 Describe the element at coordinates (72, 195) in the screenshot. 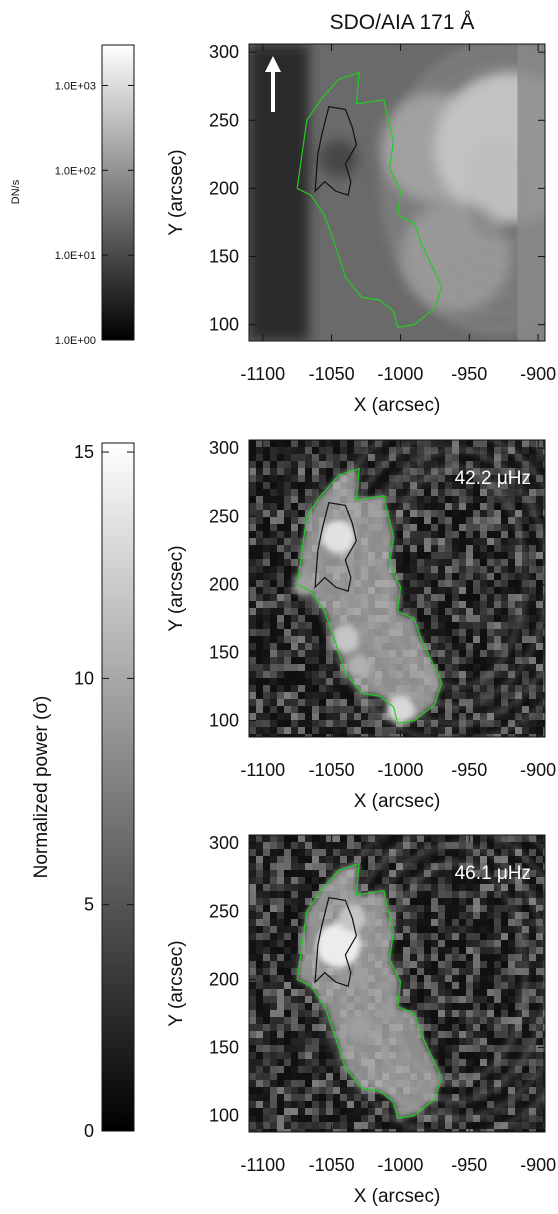

I see `colorbar-intensity: DN/s 1.0E+03 1.0E+02 1.0E+01 1.0E+00` at that location.